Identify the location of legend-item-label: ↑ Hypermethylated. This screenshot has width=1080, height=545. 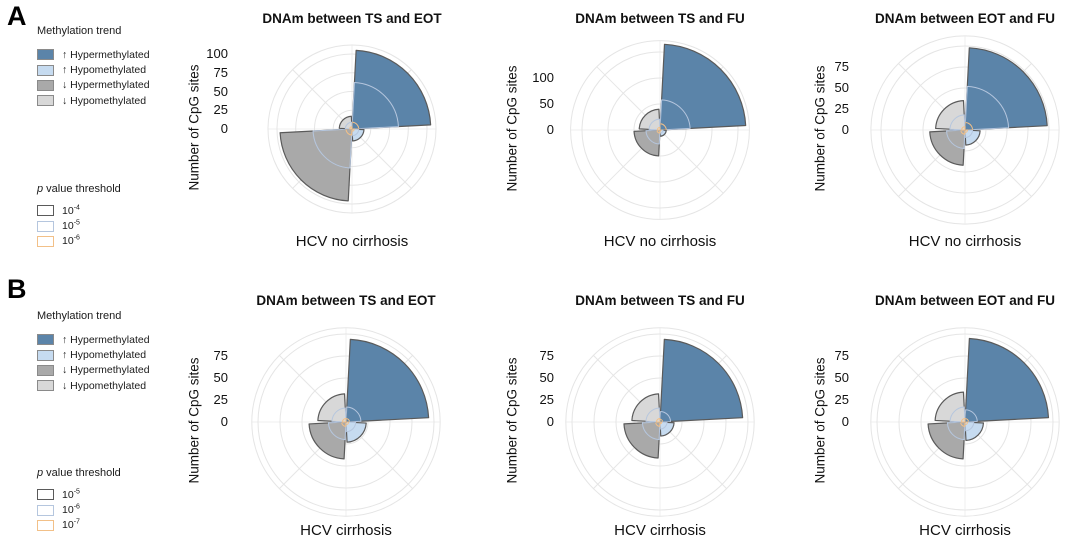
(106, 54).